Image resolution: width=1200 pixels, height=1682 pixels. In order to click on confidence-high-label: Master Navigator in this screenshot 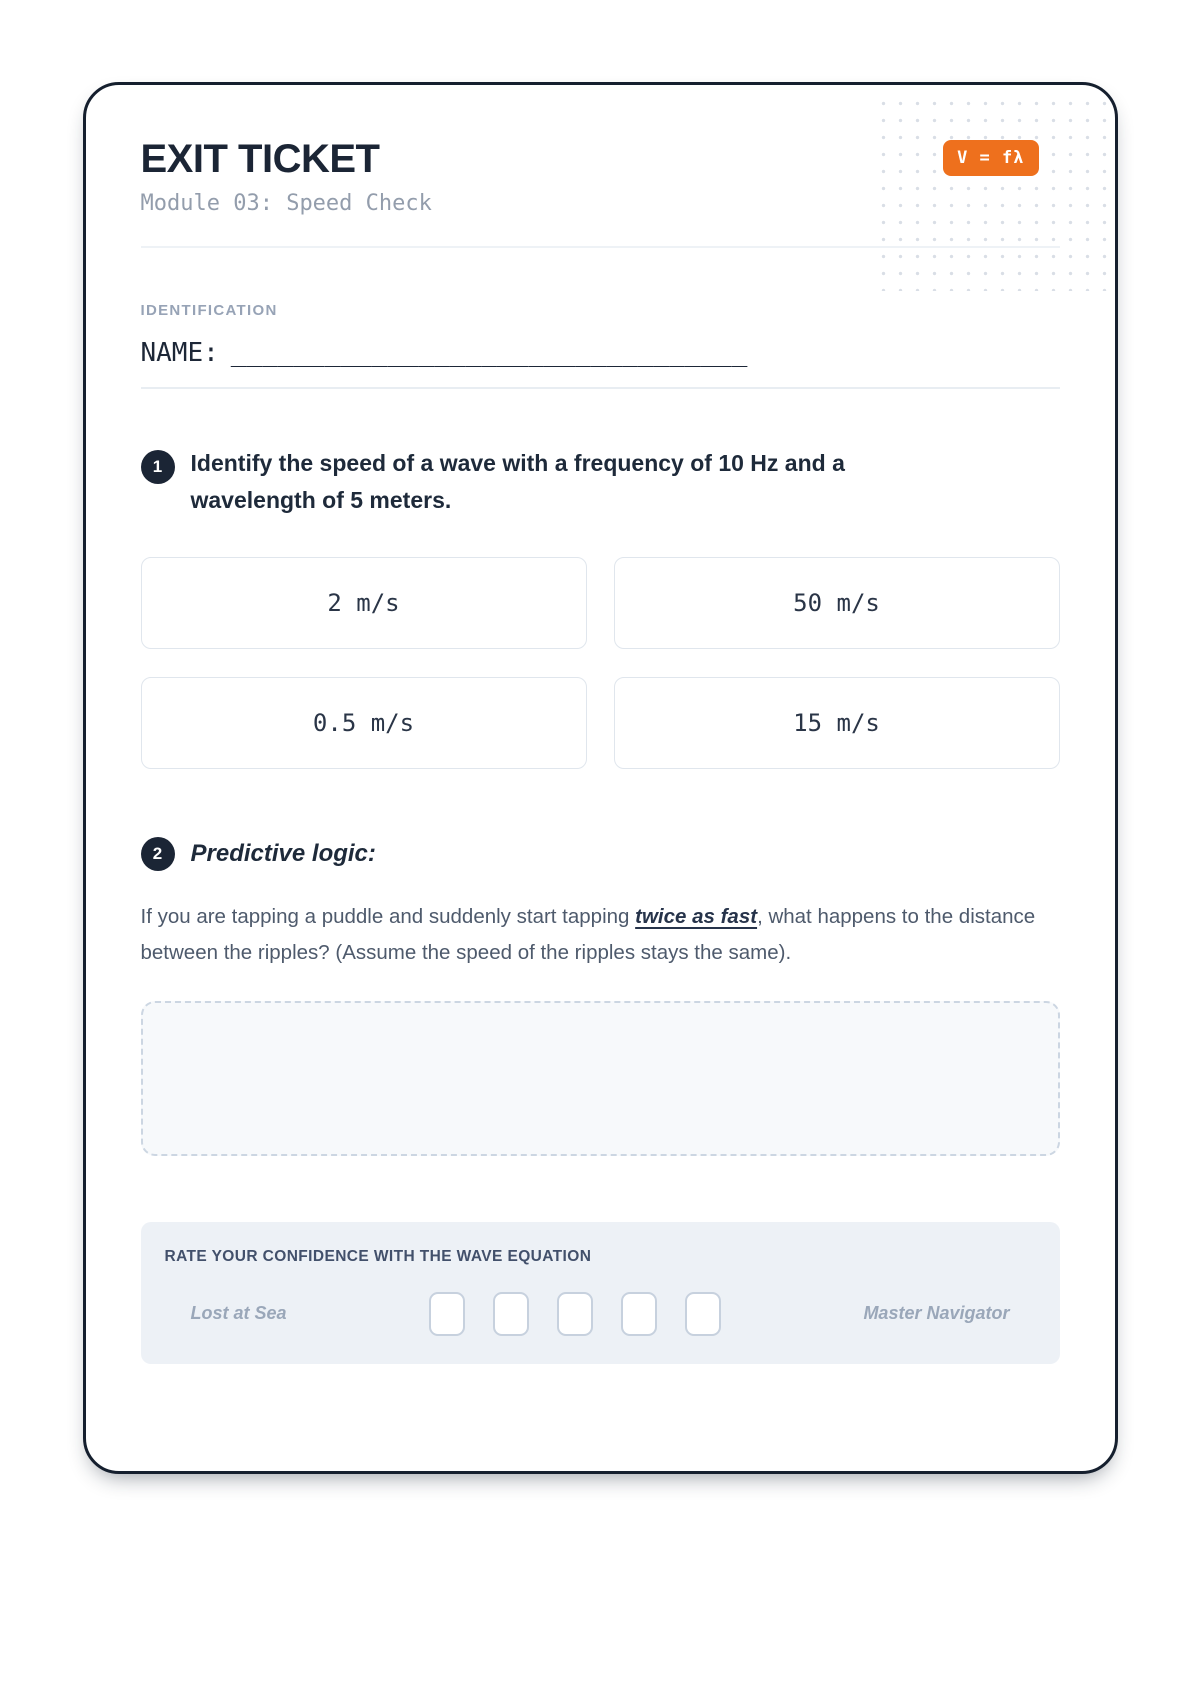, I will do `click(936, 1313)`.